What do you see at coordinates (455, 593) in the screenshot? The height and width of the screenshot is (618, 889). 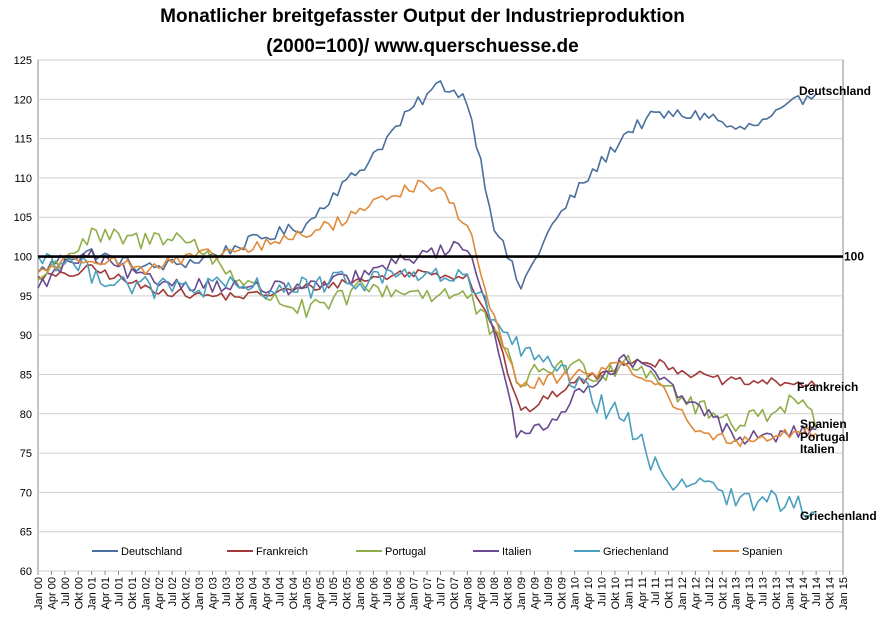 I see `x-tick-label: Okt 07` at bounding box center [455, 593].